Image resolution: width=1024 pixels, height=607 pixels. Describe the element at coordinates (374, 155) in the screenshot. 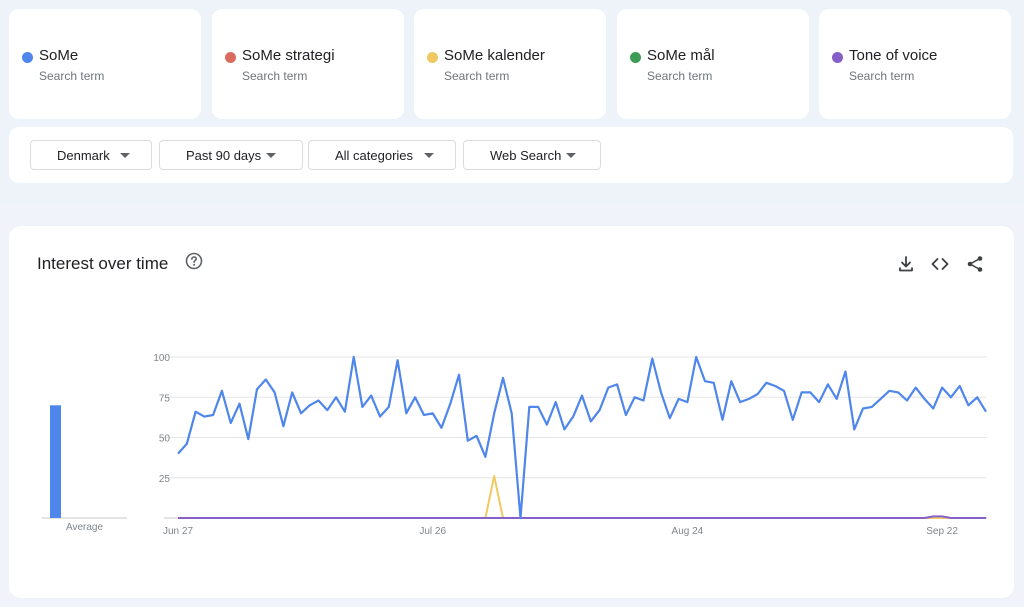

I see `category-filter-label: All categories` at that location.